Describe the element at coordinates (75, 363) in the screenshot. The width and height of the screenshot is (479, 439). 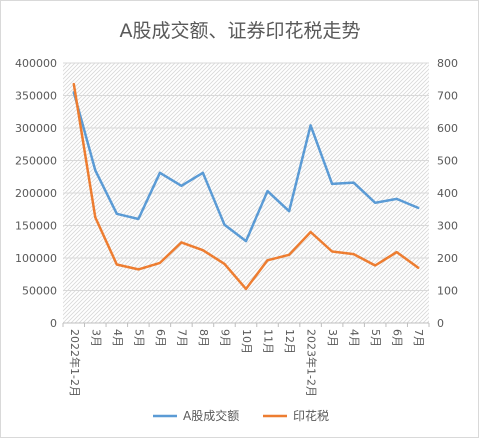
I see `x-tick-label: 2022年1-2月` at that location.